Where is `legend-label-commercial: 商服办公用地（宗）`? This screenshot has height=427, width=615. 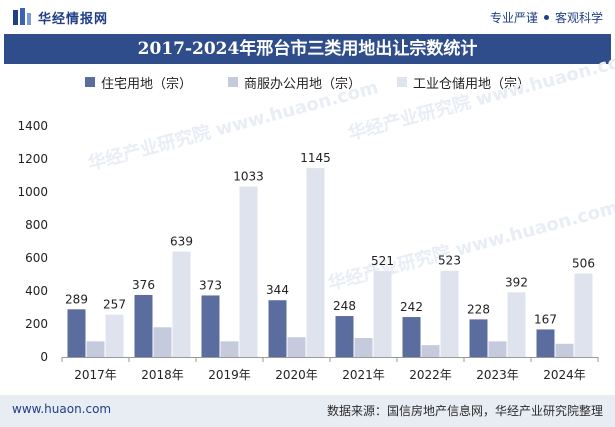 legend-label-commercial: 商服办公用地（宗） is located at coordinates (302, 84).